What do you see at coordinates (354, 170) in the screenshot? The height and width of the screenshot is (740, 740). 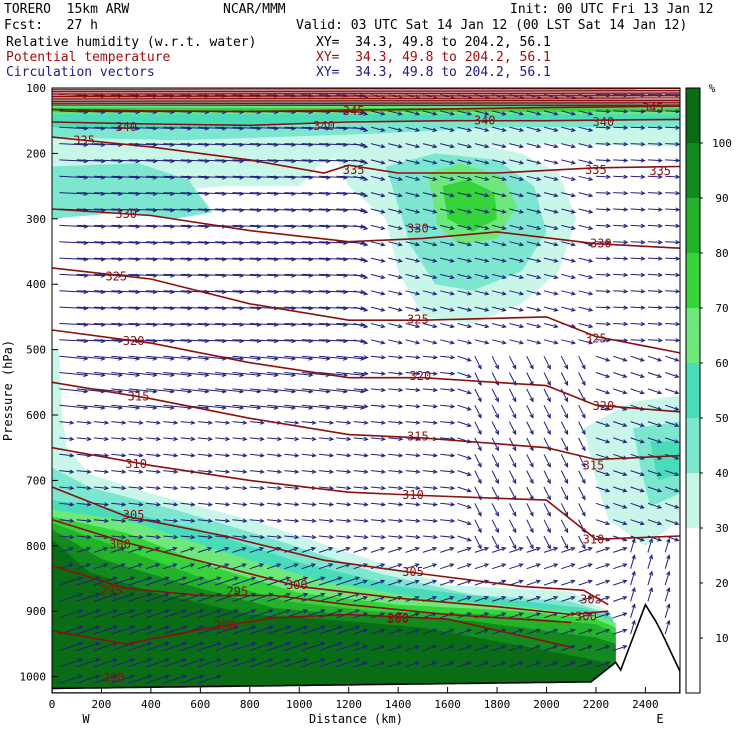 I see `theta-contour-label: 335` at bounding box center [354, 170].